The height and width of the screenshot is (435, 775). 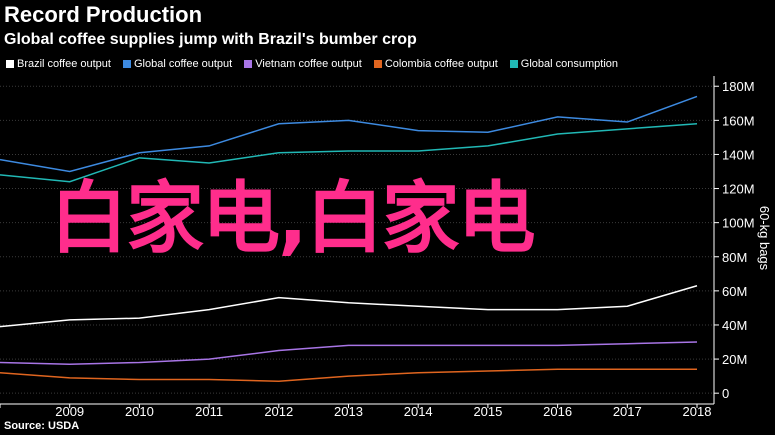 I want to click on overlay-watermark-text: 白家电,白家电, so click(x=293, y=219).